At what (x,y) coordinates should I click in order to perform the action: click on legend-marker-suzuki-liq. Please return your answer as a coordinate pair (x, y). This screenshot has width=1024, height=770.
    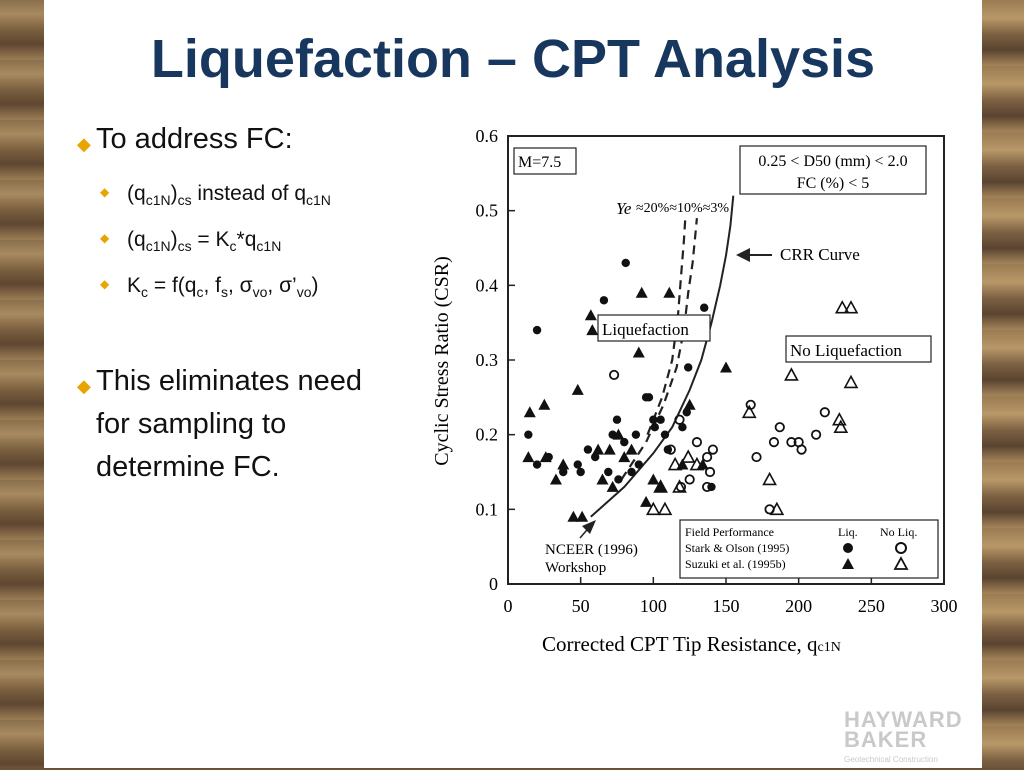
    Looking at the image, I should click on (848, 563).